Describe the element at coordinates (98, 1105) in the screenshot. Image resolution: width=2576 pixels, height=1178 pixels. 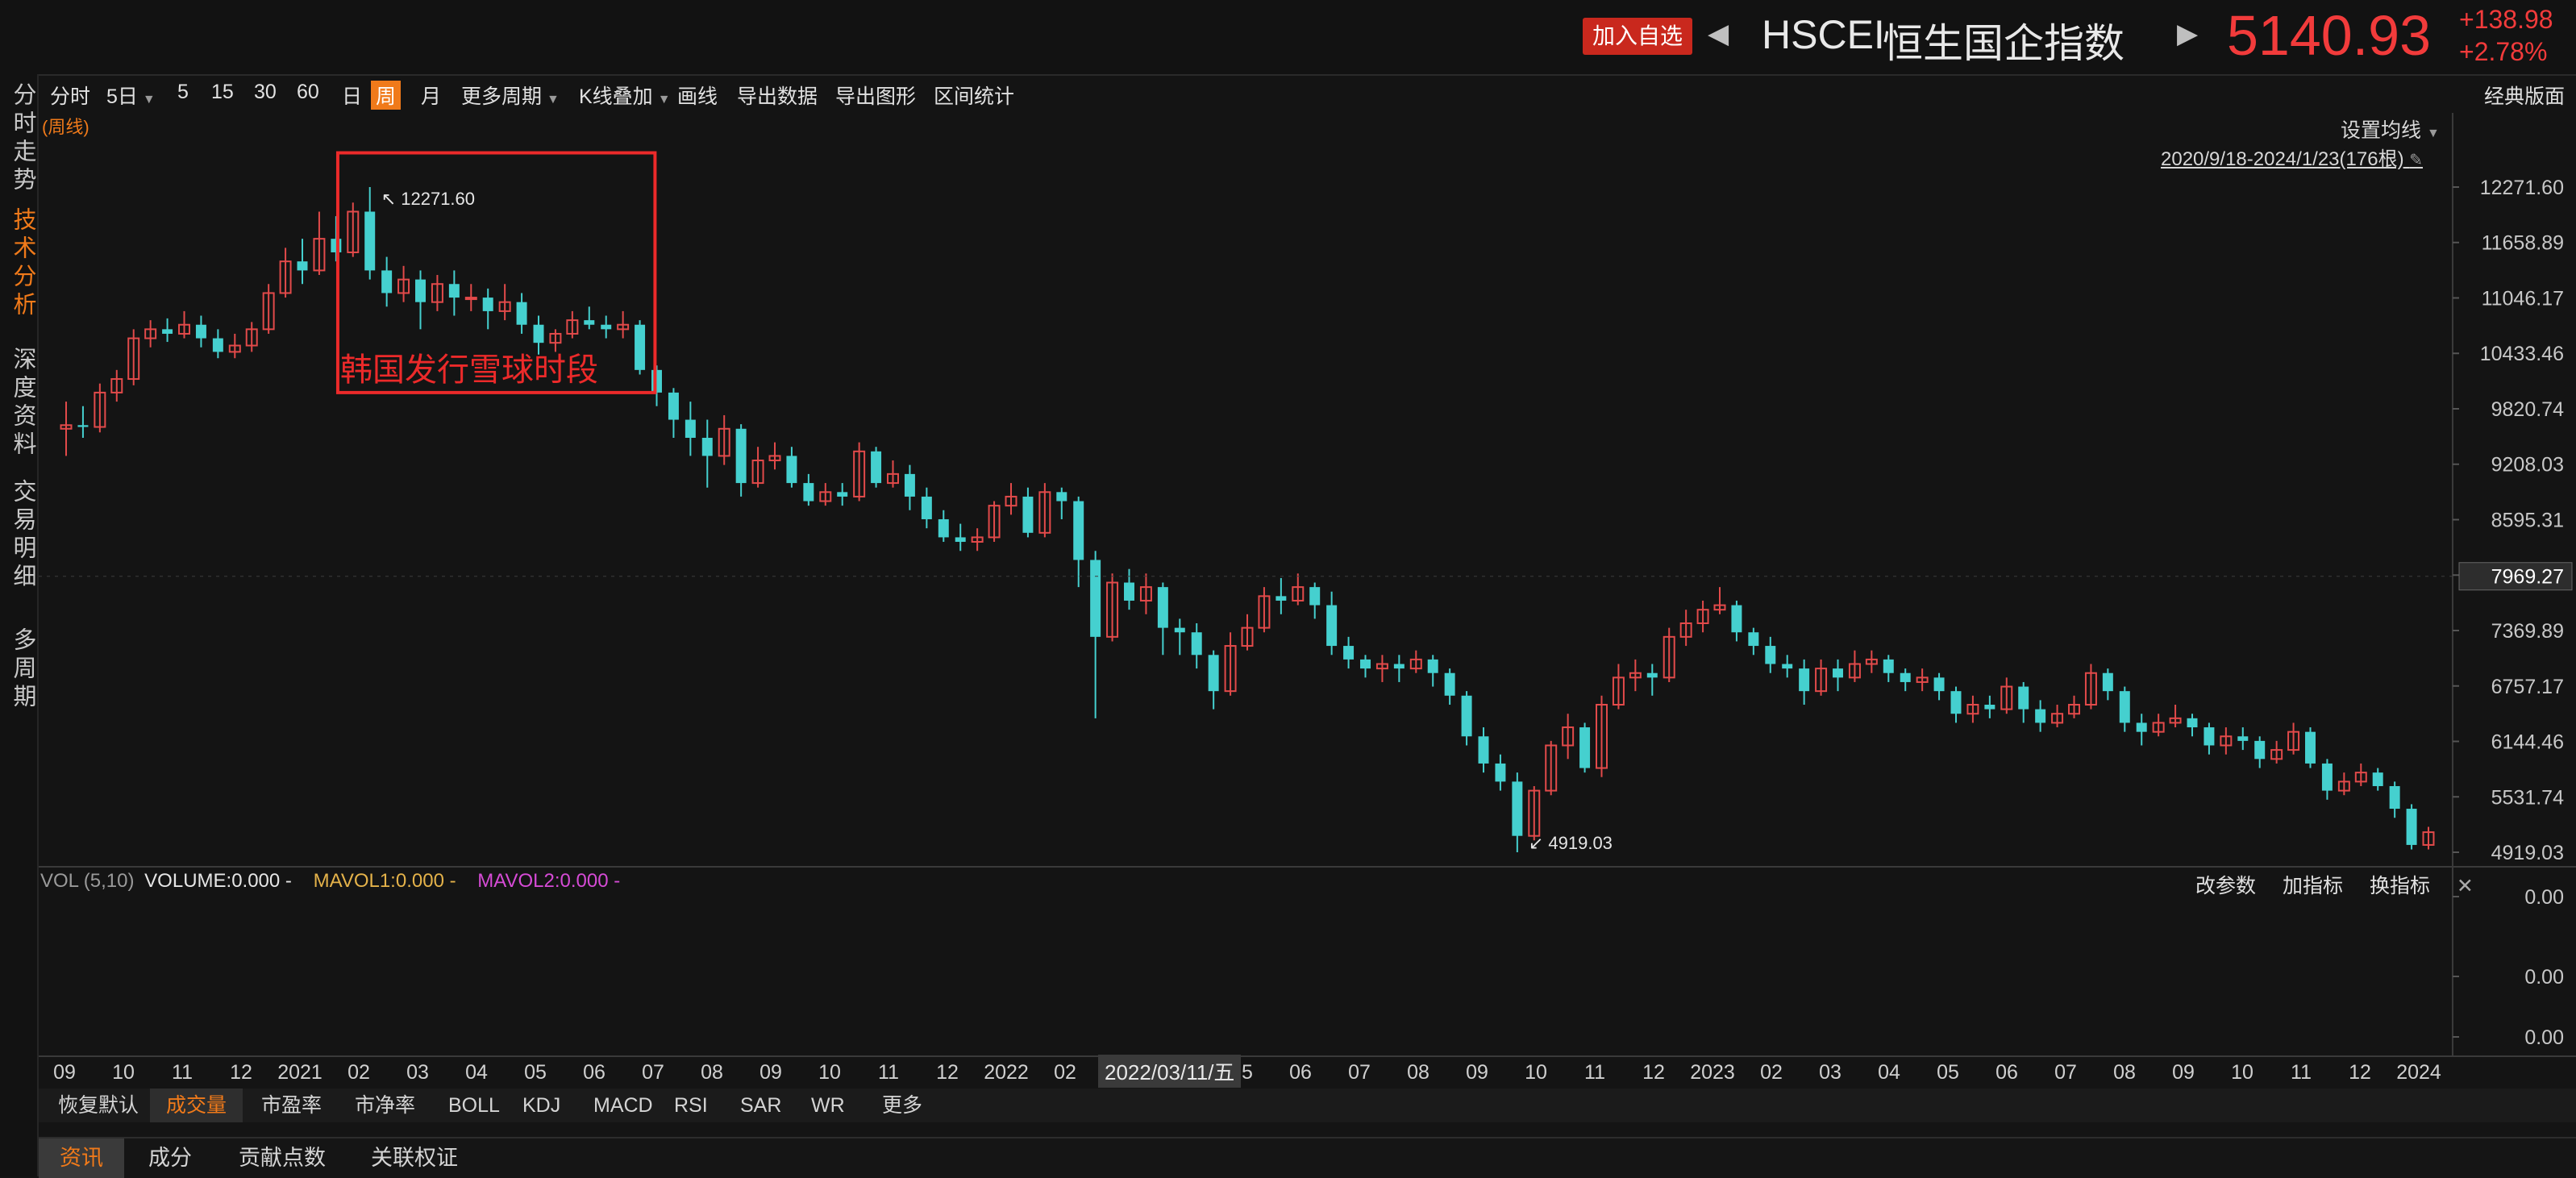
I see `tab-restore-default: 恢复默认` at that location.